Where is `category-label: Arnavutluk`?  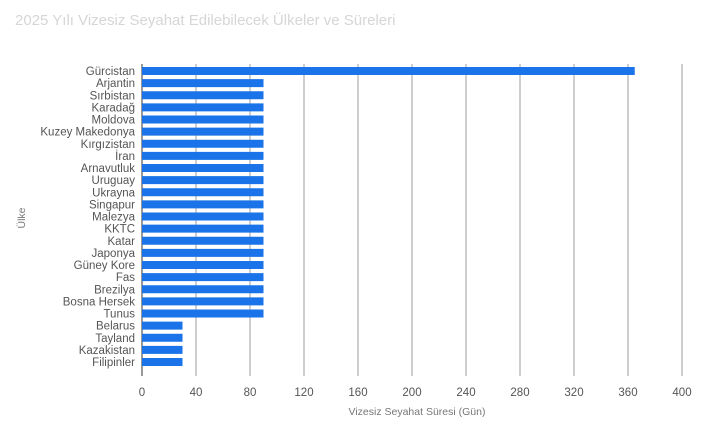
category-label: Arnavutluk is located at coordinates (108, 169).